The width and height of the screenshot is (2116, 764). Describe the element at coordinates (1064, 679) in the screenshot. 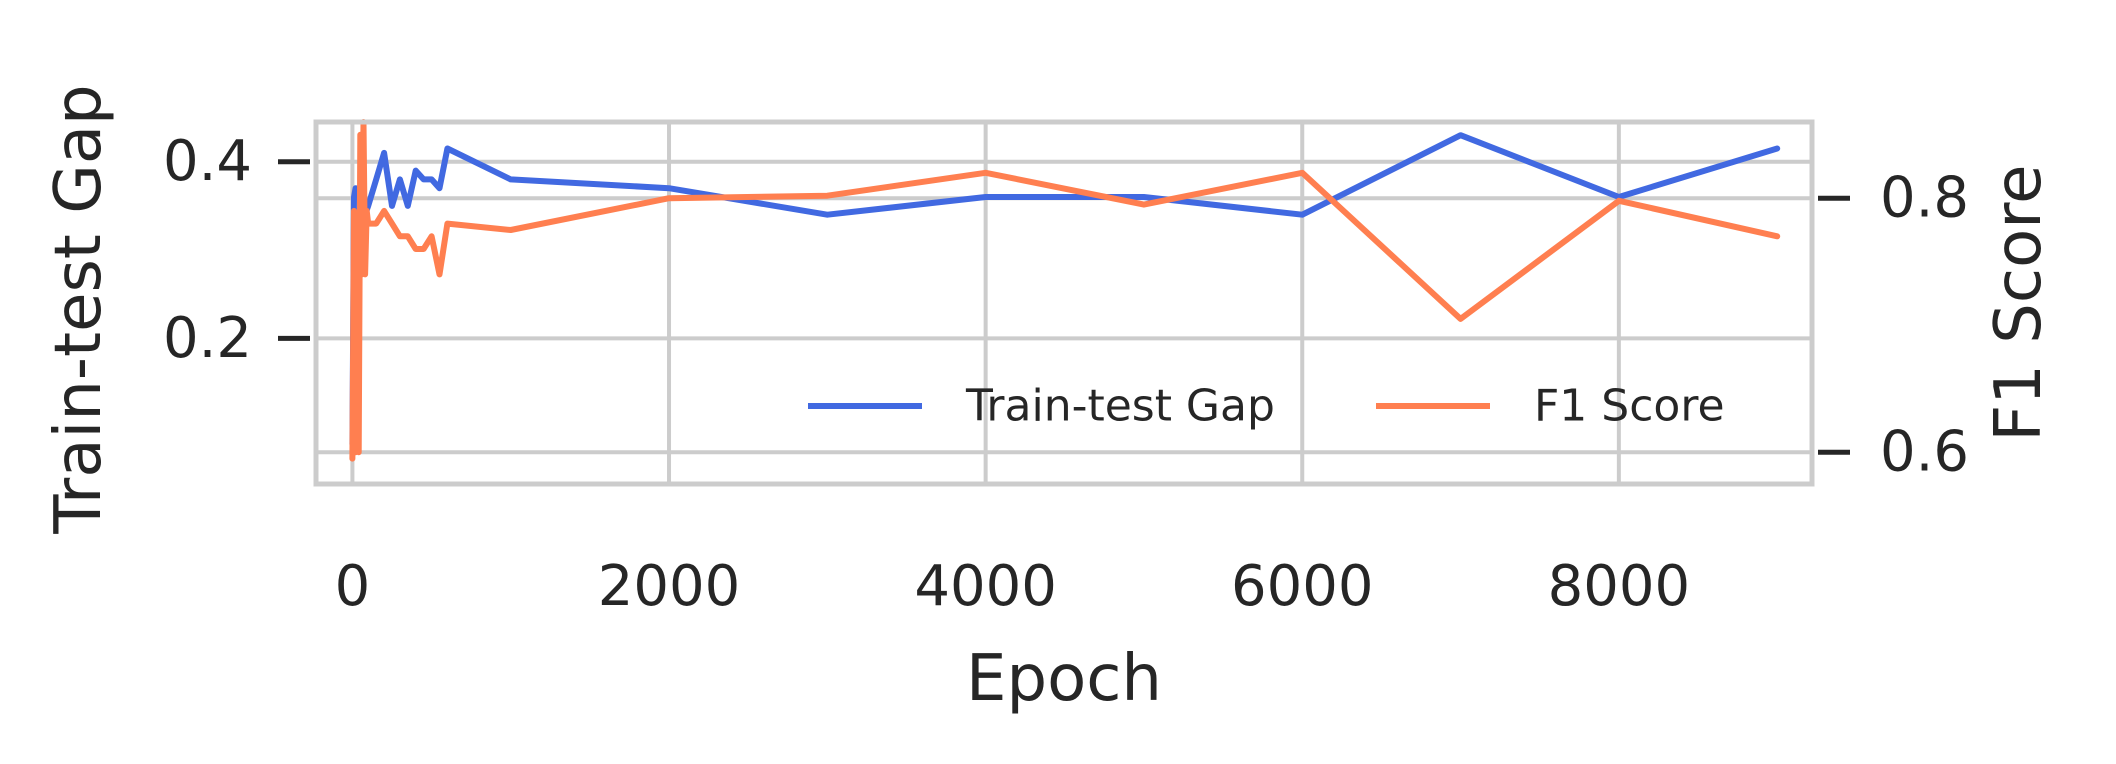

I see `x-axis-title: Epoch` at that location.